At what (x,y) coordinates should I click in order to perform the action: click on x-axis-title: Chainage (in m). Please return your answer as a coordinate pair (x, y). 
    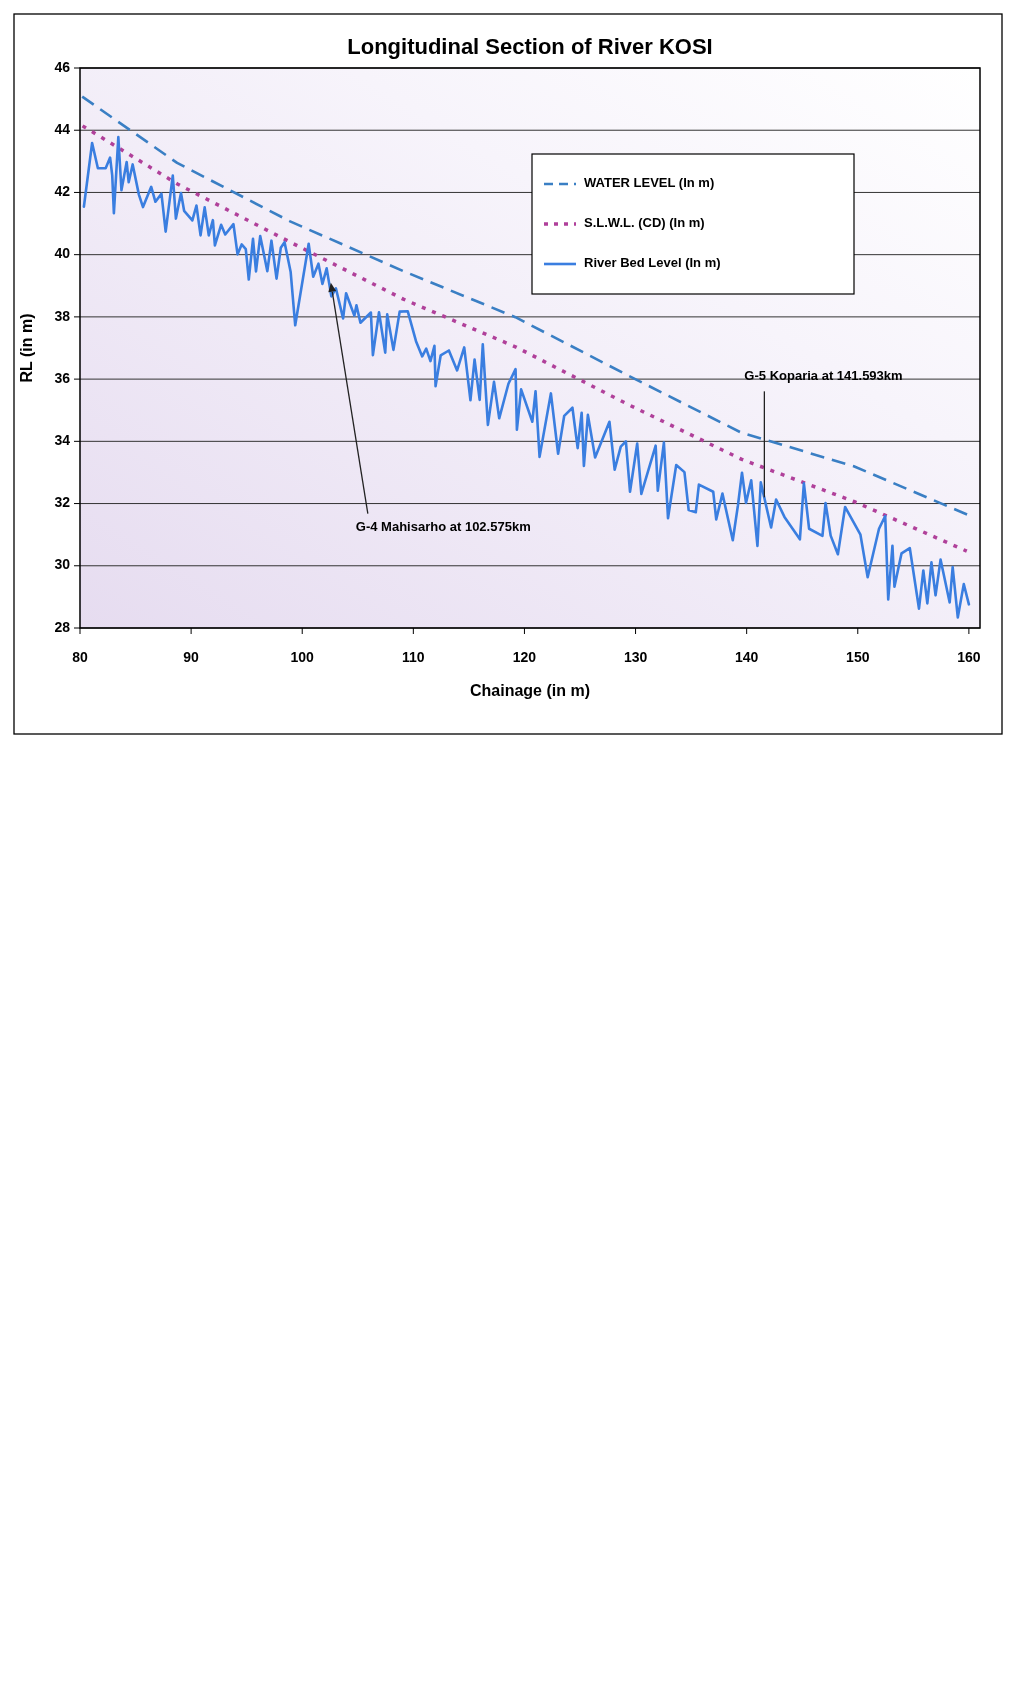
    Looking at the image, I should click on (530, 690).